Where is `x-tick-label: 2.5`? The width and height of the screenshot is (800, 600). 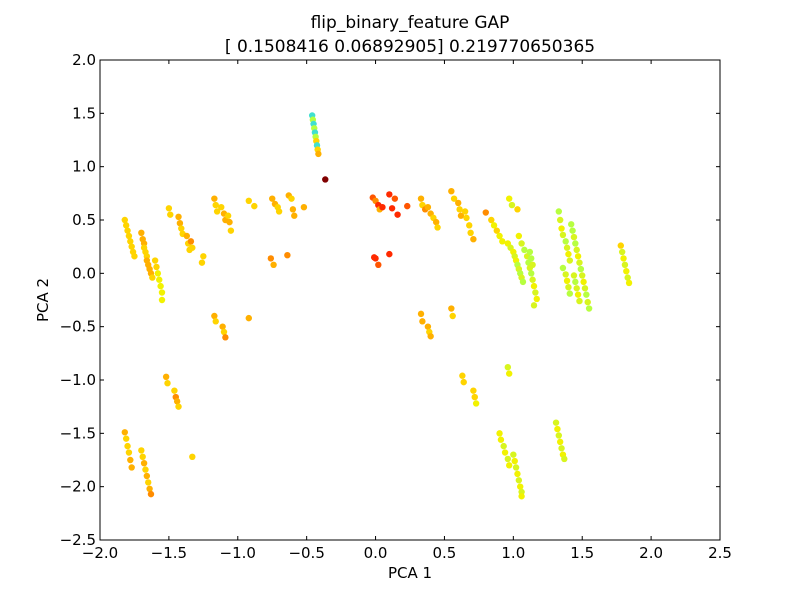
x-tick-label: 2.5 is located at coordinates (720, 553).